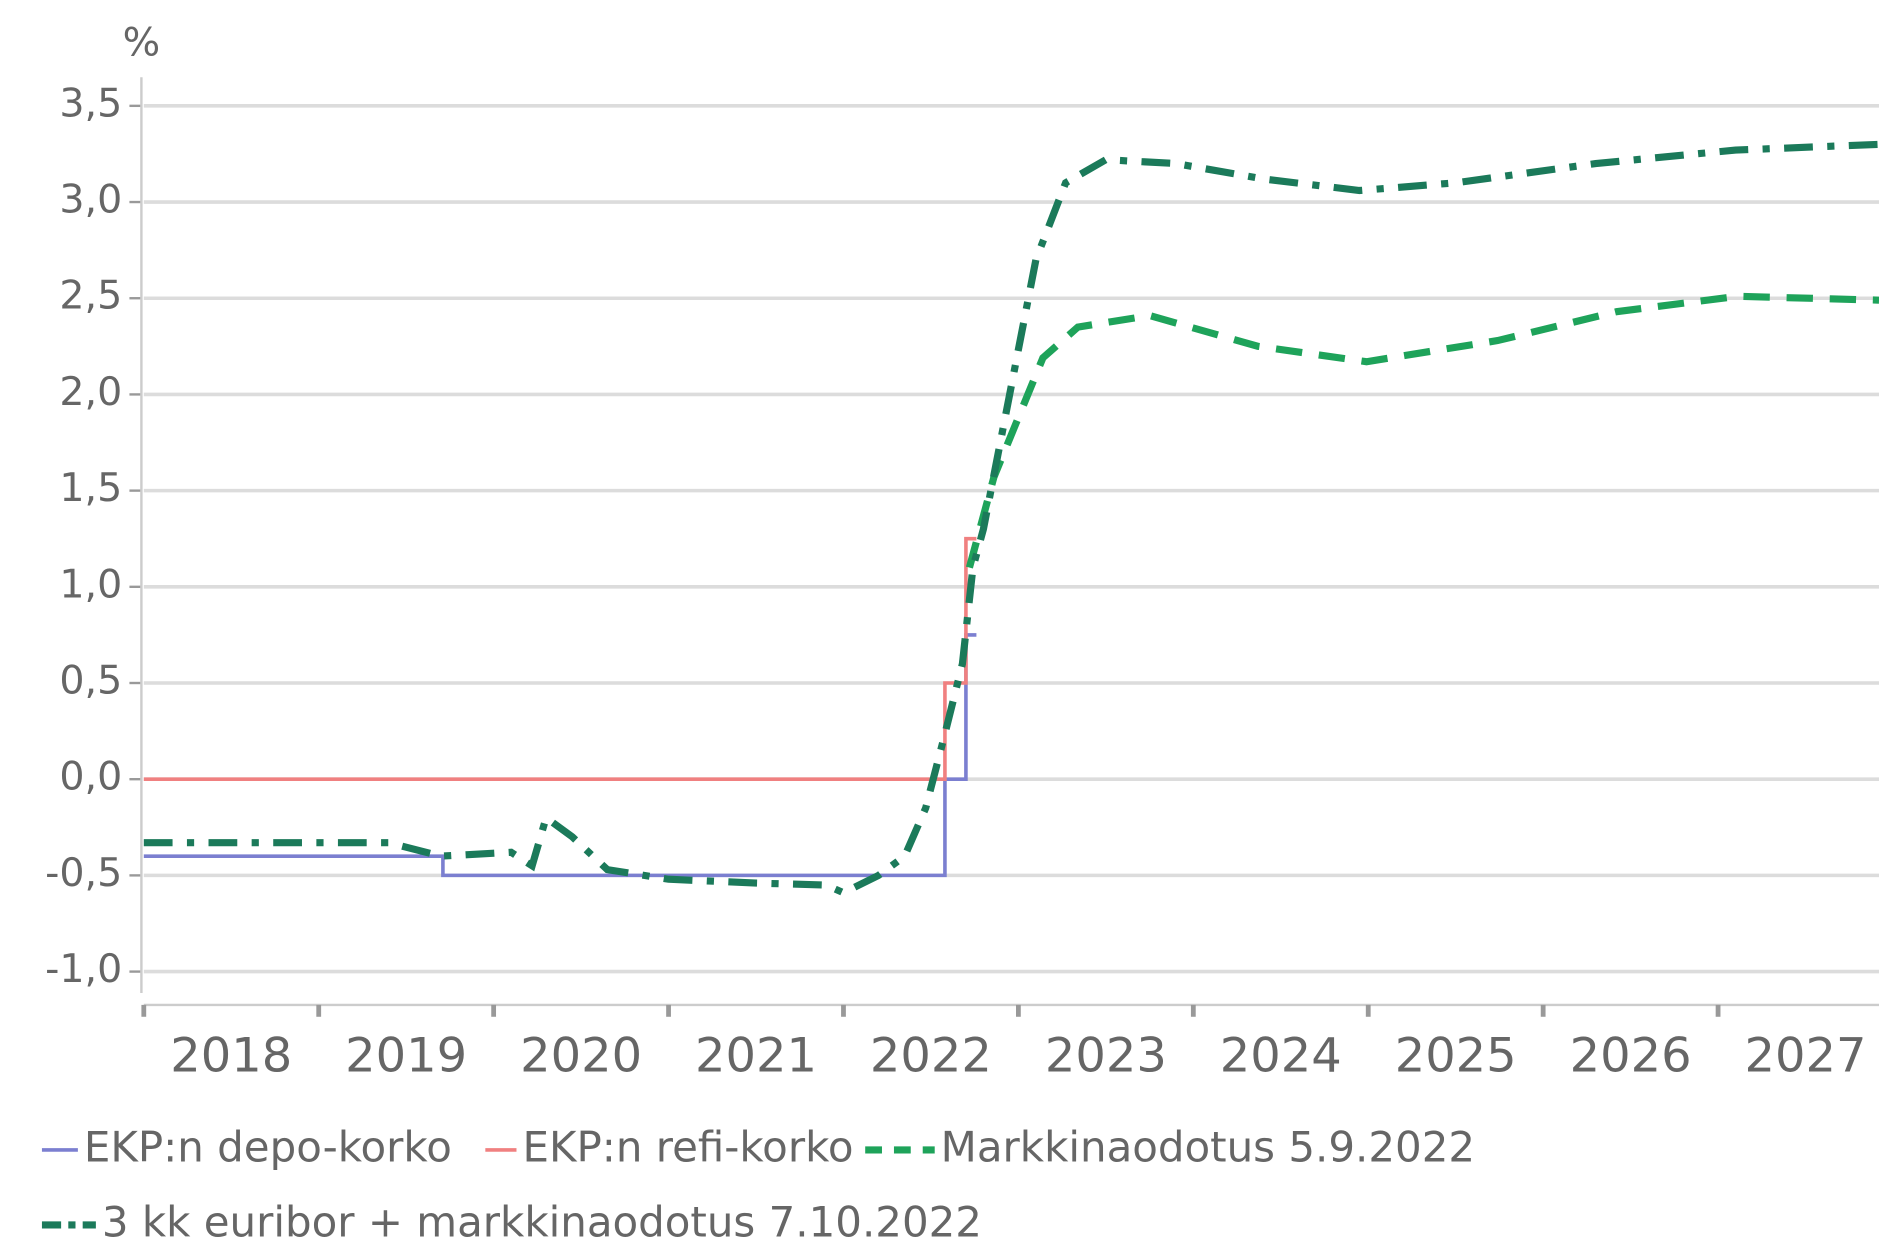  I want to click on x-tick-label: 2024, so click(1281, 1056).